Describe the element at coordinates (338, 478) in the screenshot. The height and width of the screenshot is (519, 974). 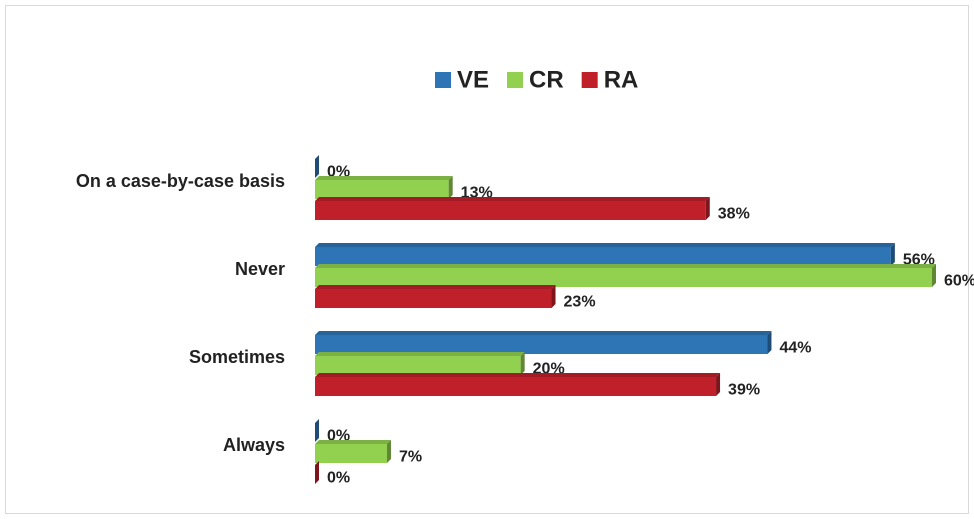
I see `value-label: 0%` at that location.